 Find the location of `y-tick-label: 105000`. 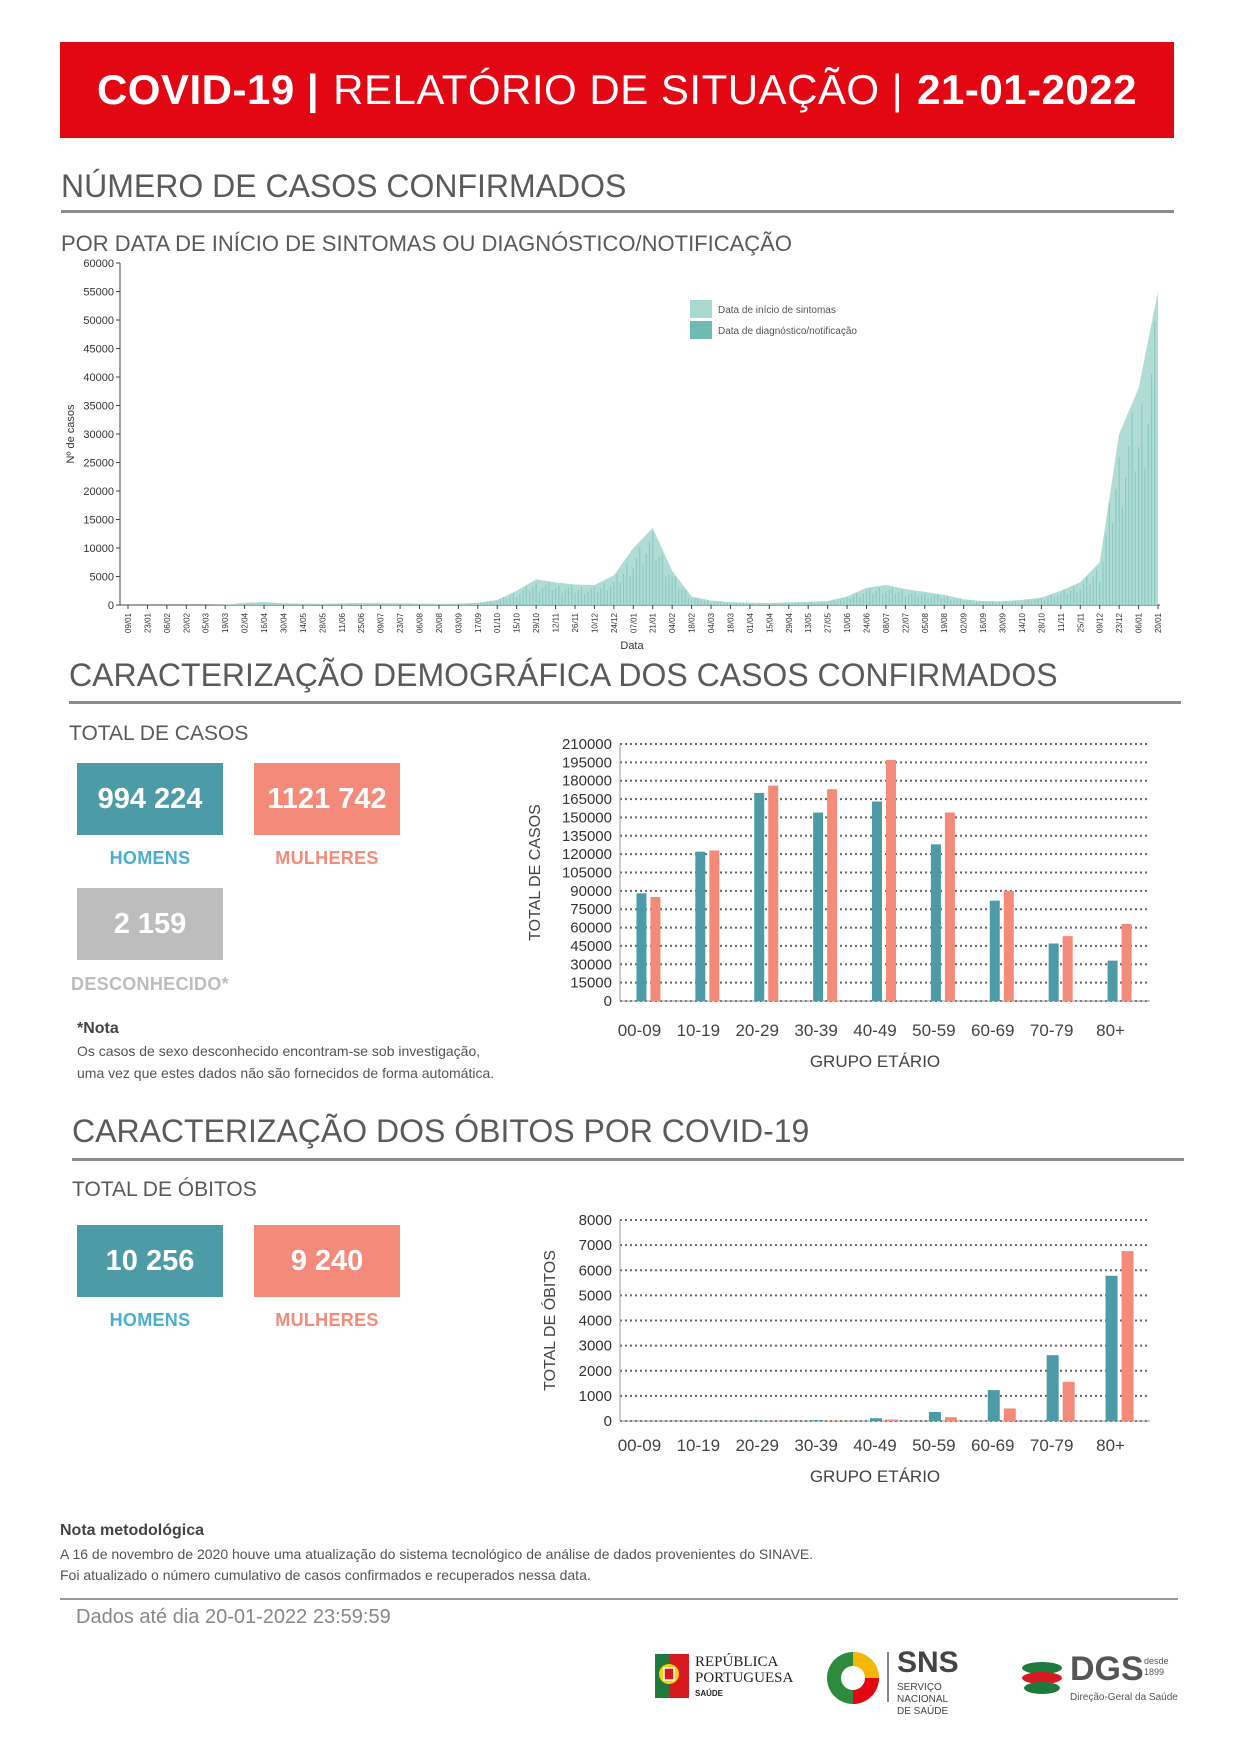

y-tick-label: 105000 is located at coordinates (587, 873).